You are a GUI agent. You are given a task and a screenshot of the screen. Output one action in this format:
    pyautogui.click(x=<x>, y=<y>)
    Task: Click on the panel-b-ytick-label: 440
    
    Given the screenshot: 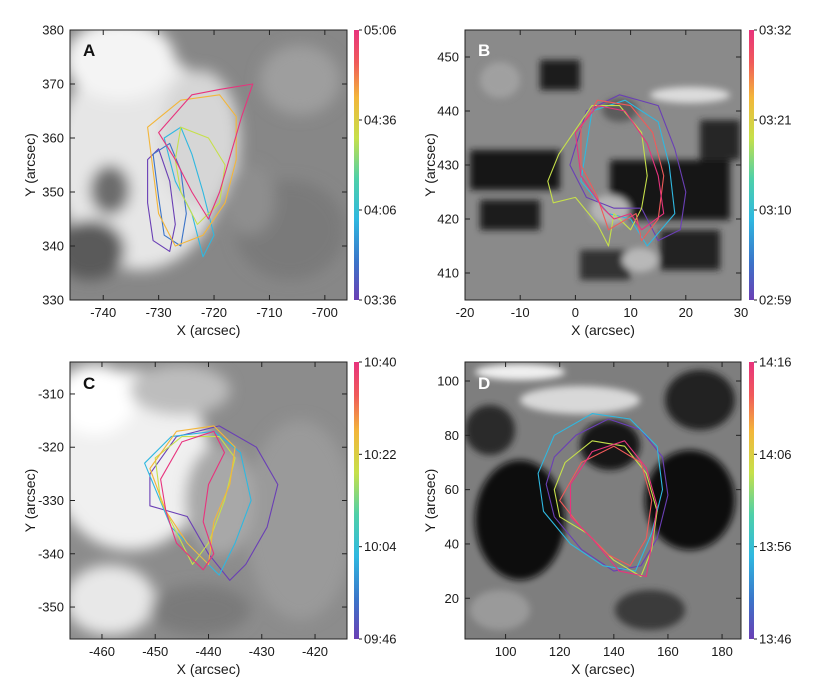 What is the action you would take?
    pyautogui.click(x=448, y=111)
    